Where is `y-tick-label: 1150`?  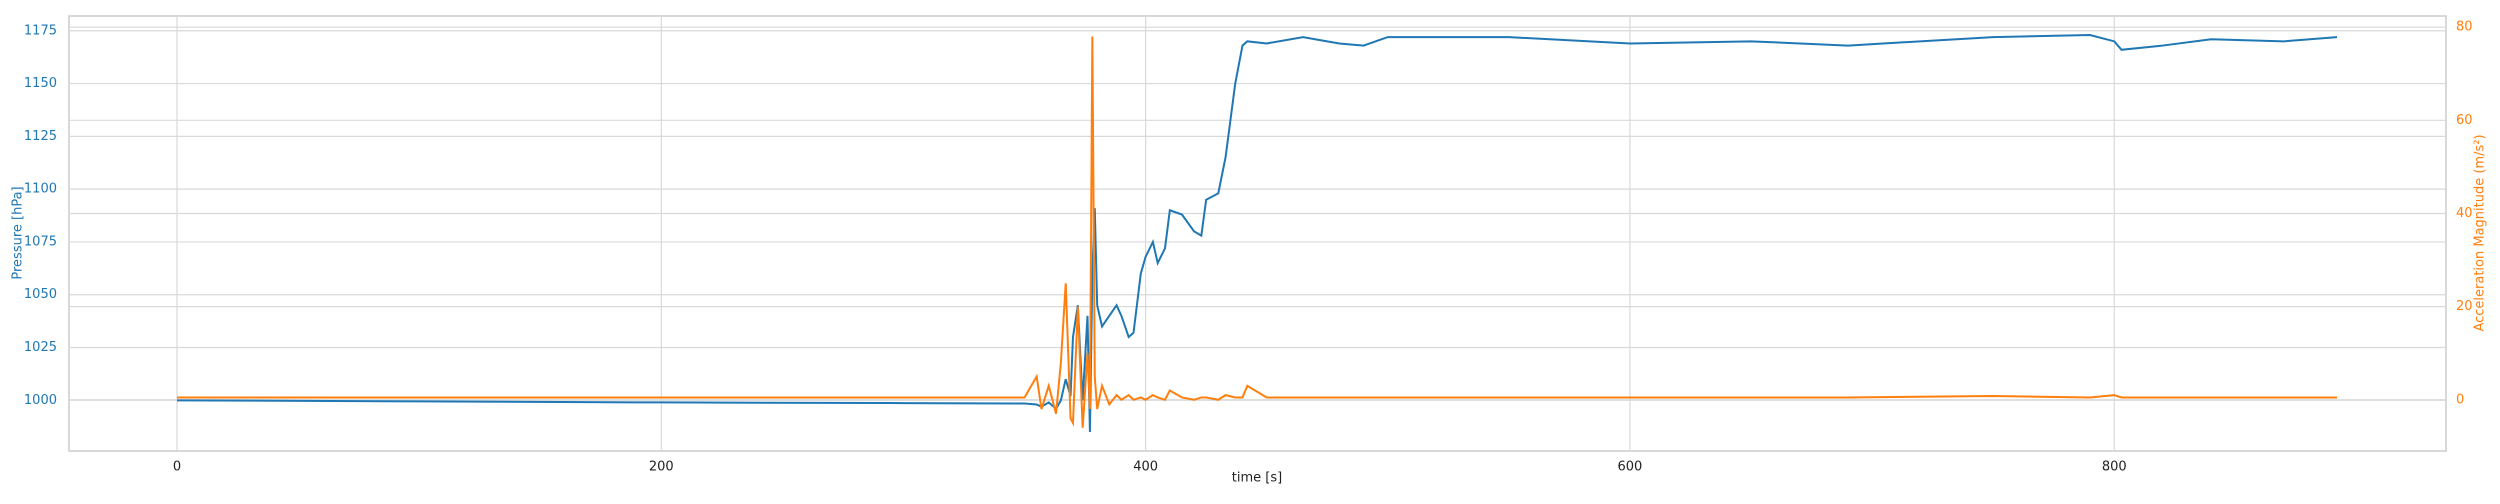
y-tick-label: 1150 is located at coordinates (40, 83).